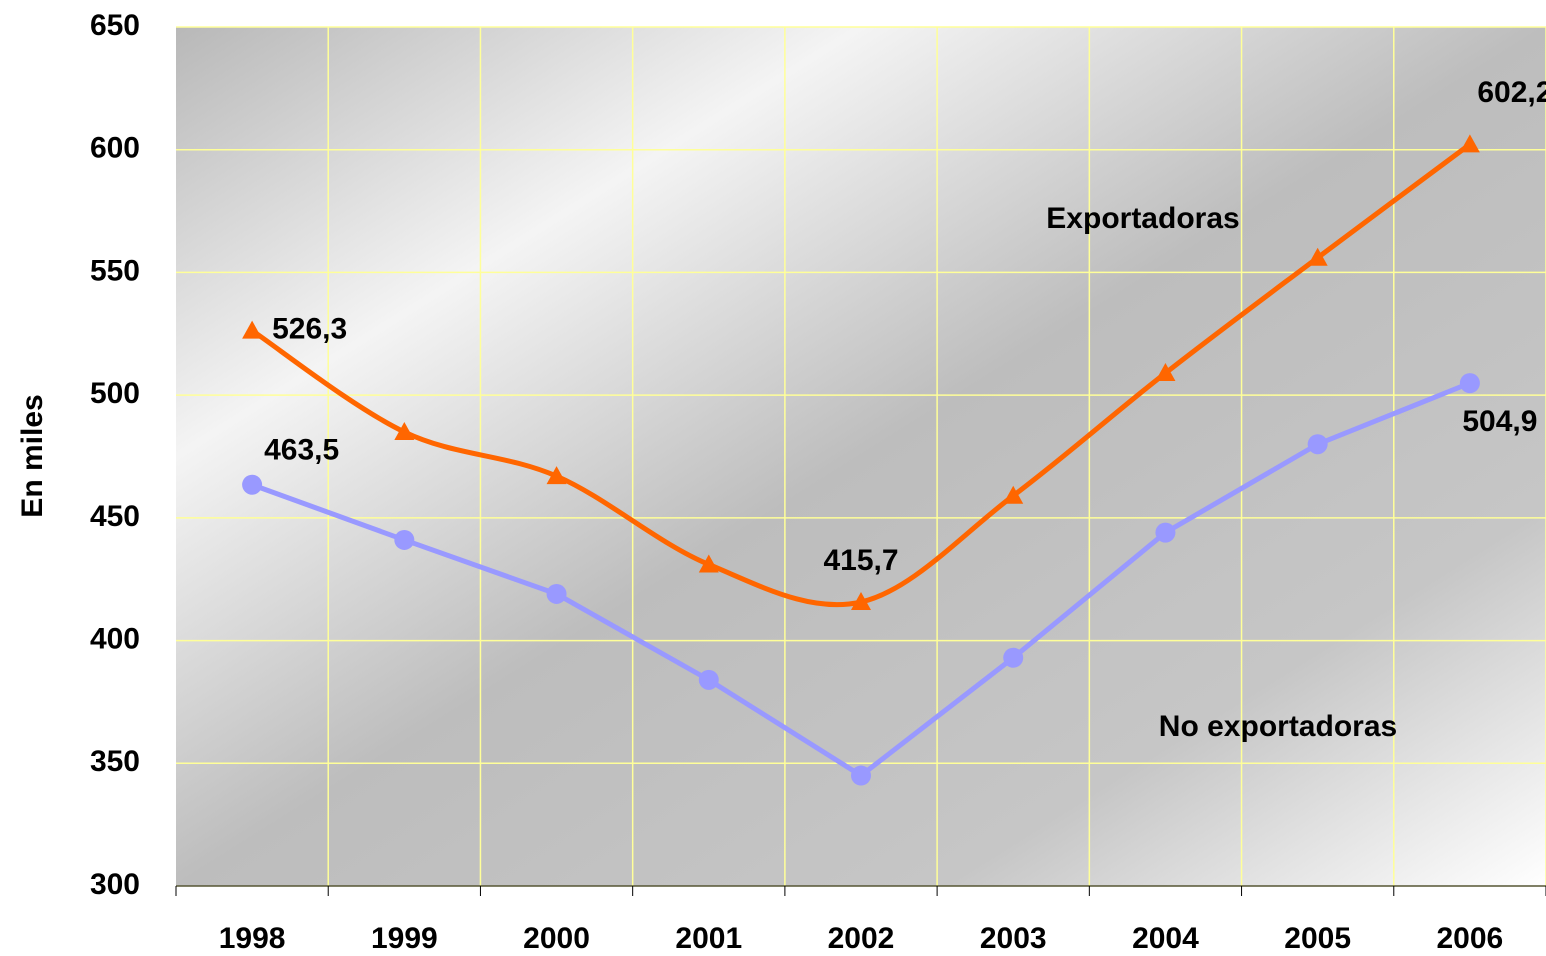 The width and height of the screenshot is (1546, 956). Describe the element at coordinates (115, 761) in the screenshot. I see `y-tick-label: 350` at that location.